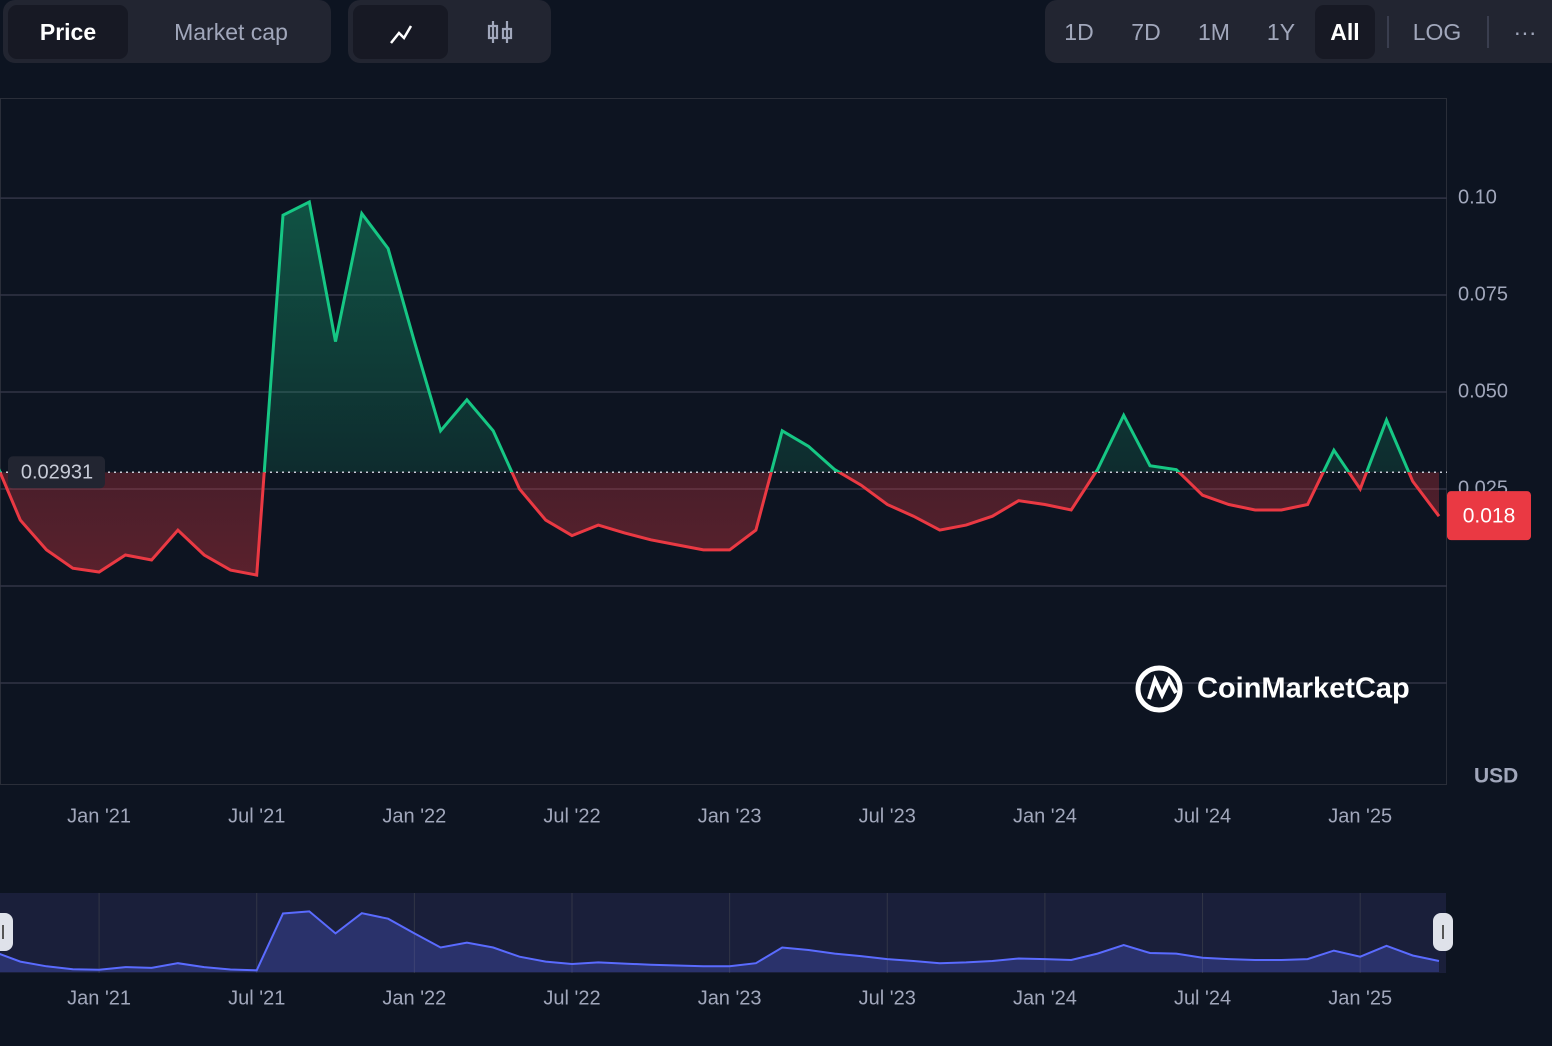 The image size is (1552, 1046). I want to click on price-tag-label: 0.018, so click(1489, 516).